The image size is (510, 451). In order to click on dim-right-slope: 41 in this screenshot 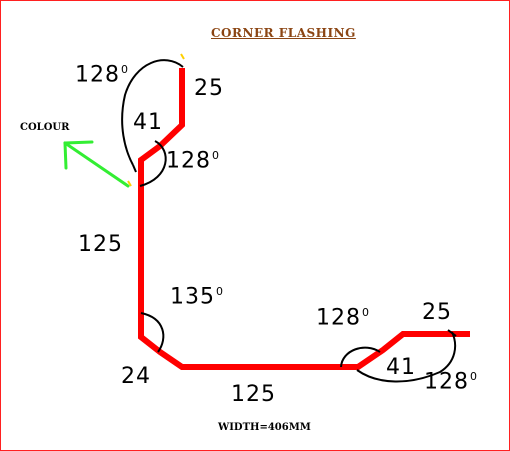, I will do `click(401, 368)`.